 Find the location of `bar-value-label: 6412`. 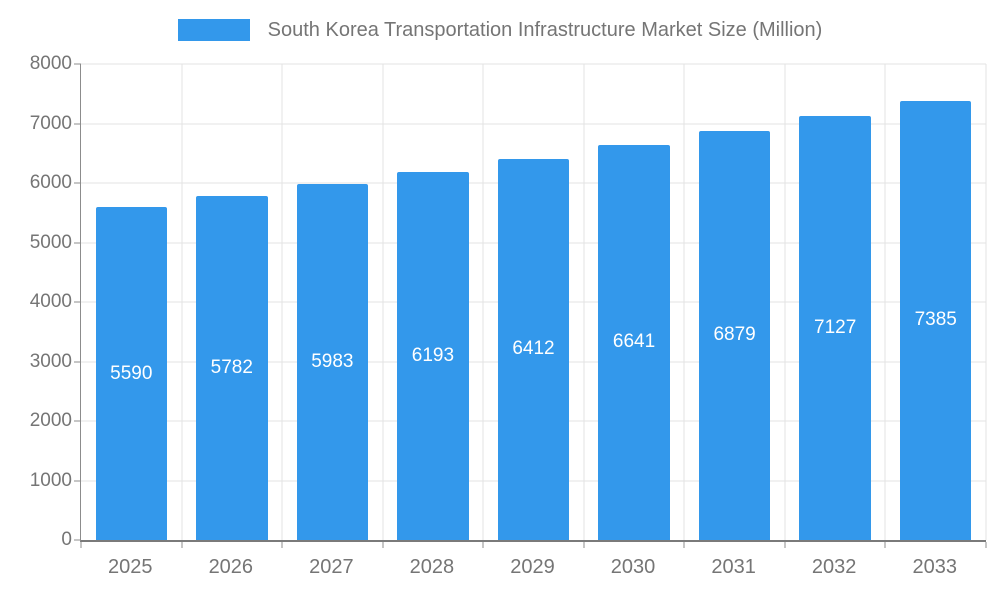

bar-value-label: 6412 is located at coordinates (533, 349).